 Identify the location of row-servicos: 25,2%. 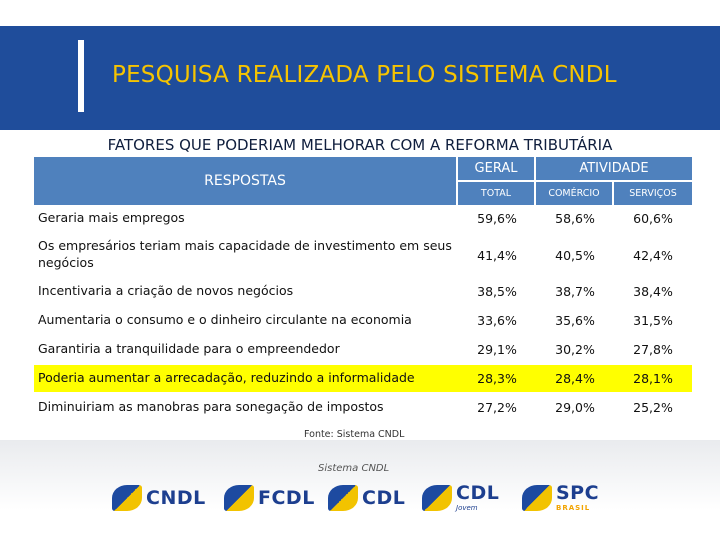
(653, 408).